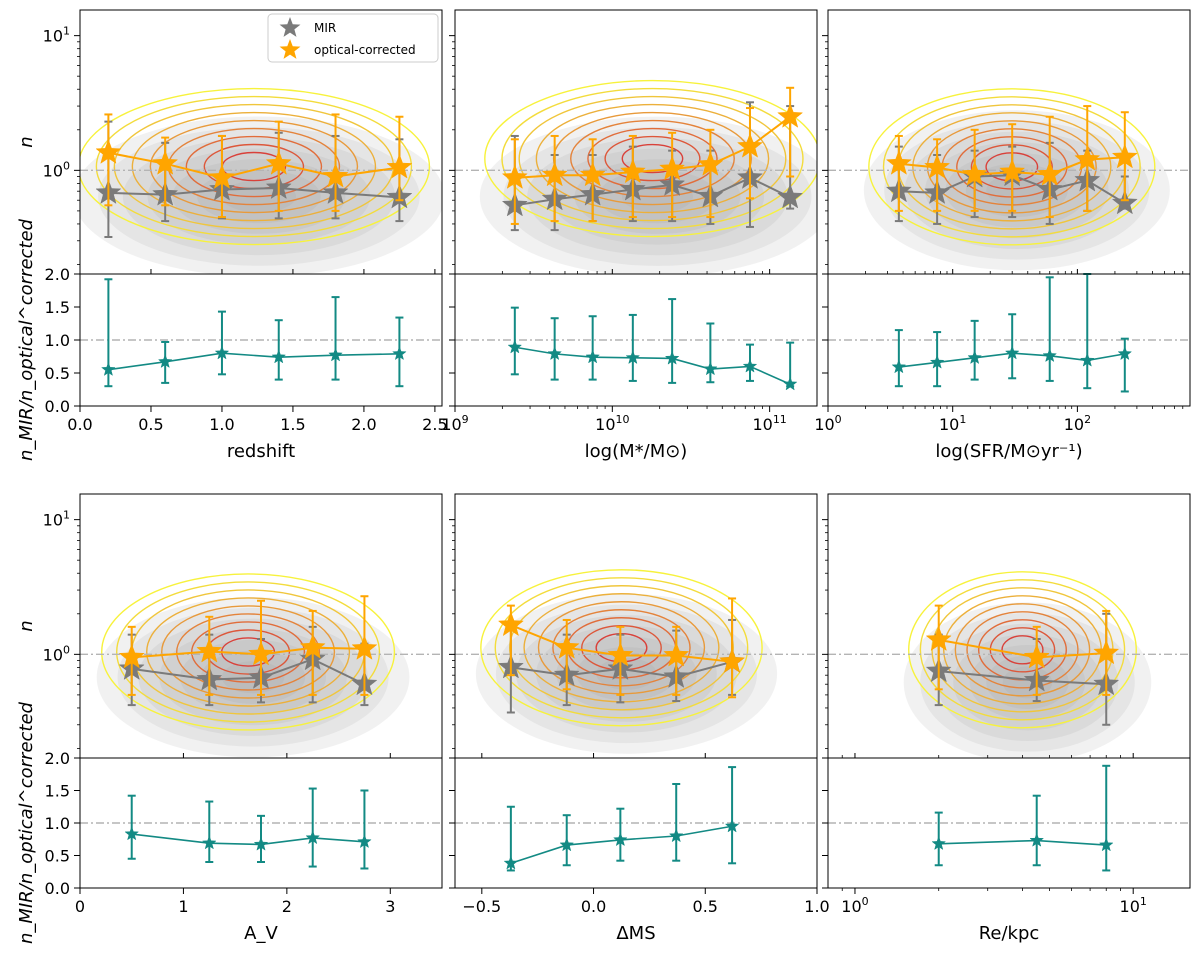 The height and width of the screenshot is (955, 1200). Describe the element at coordinates (56, 169) in the screenshot. I see `y-tick-label: 10⁰` at that location.